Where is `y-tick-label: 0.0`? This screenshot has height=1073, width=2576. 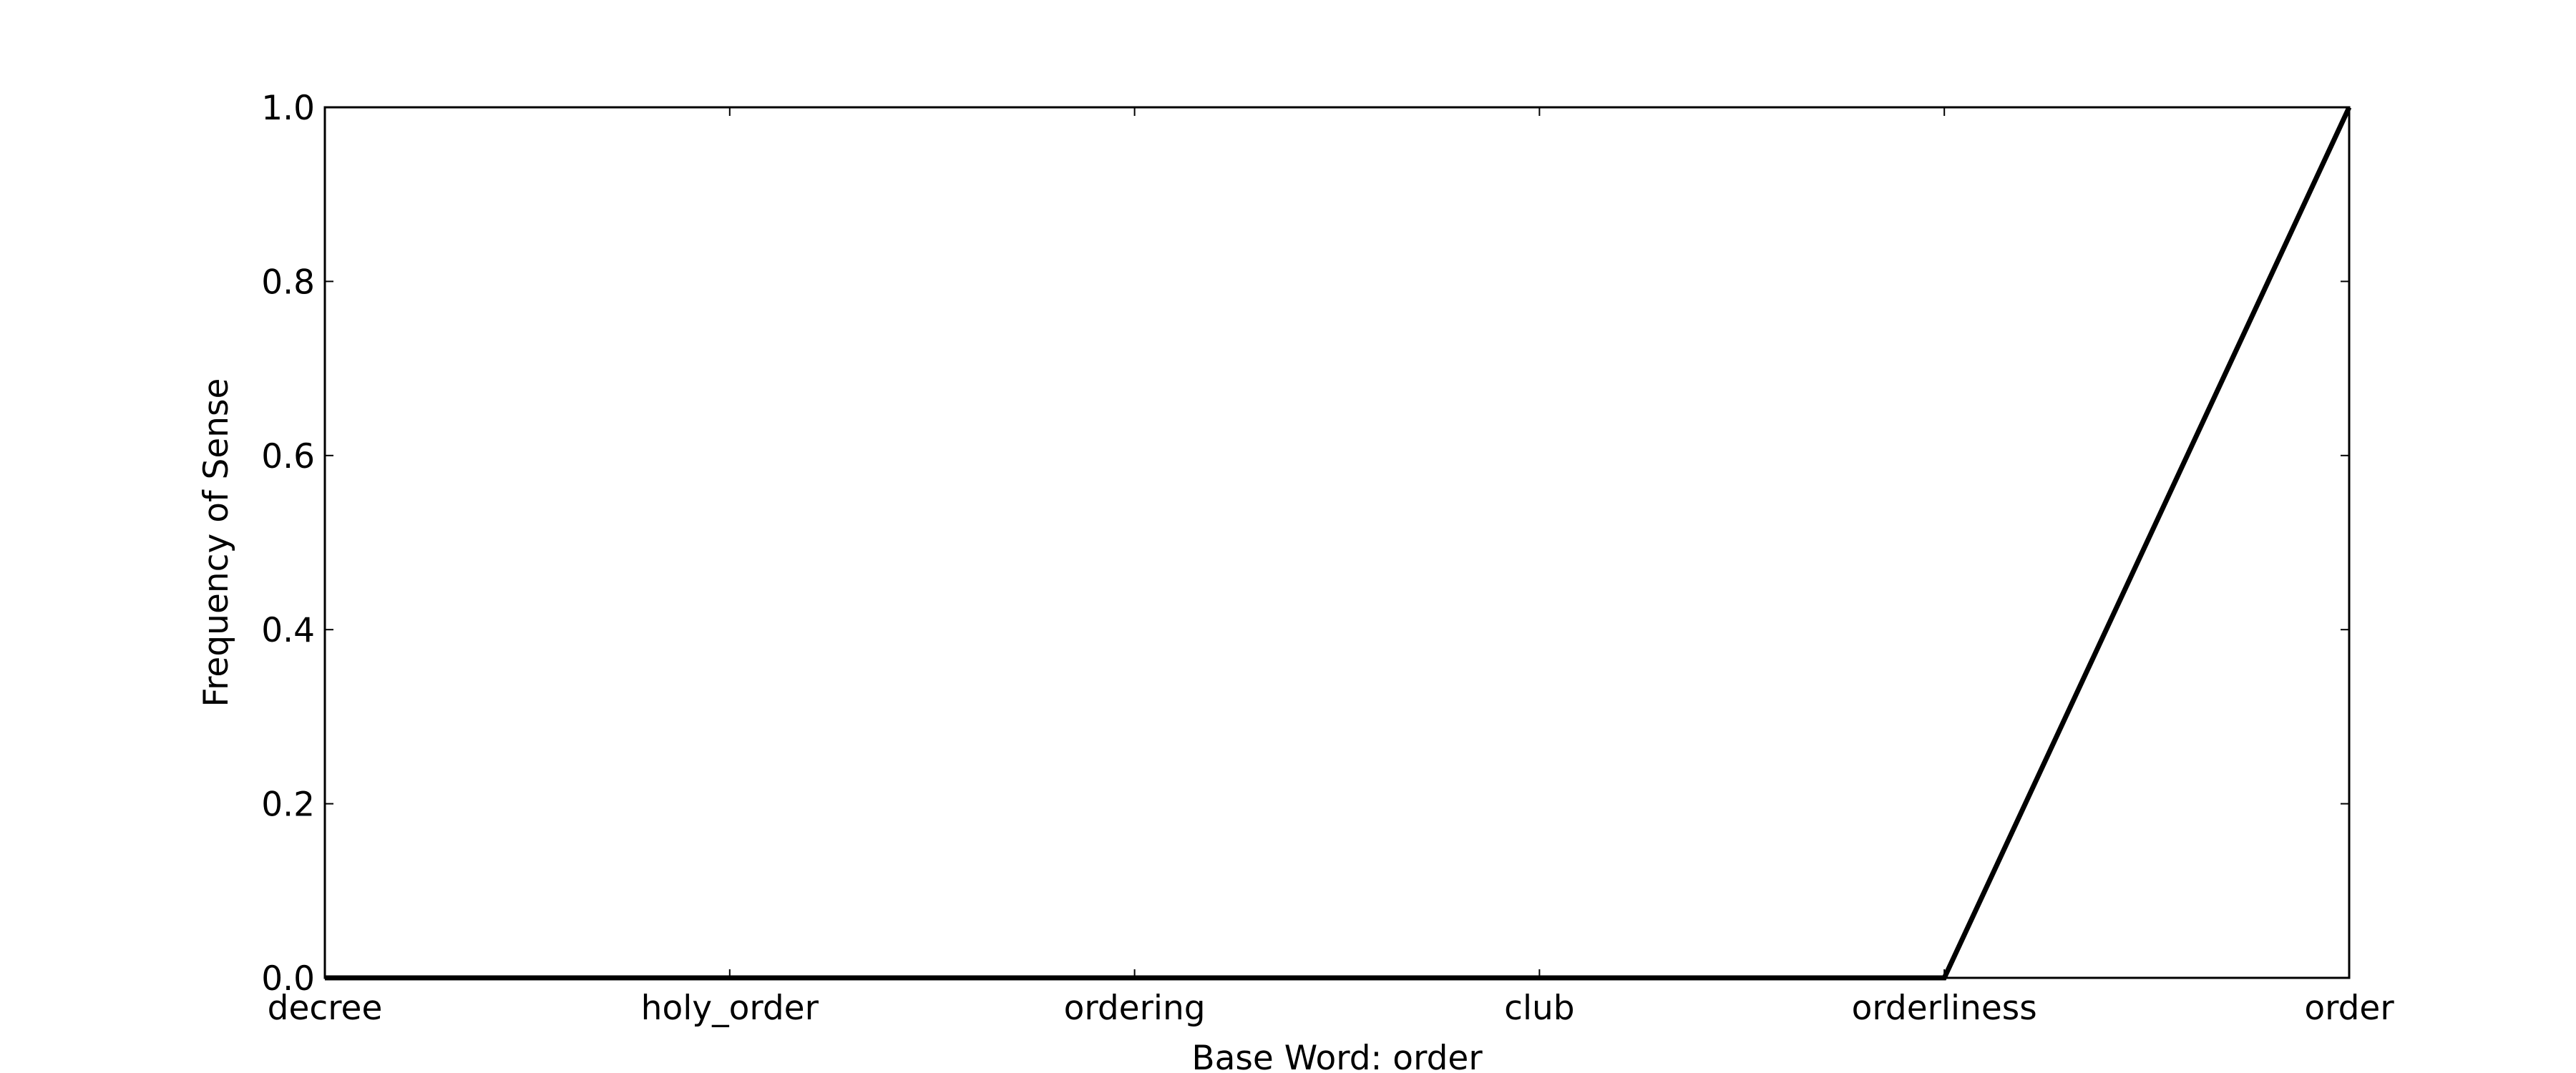 y-tick-label: 0.0 is located at coordinates (288, 979).